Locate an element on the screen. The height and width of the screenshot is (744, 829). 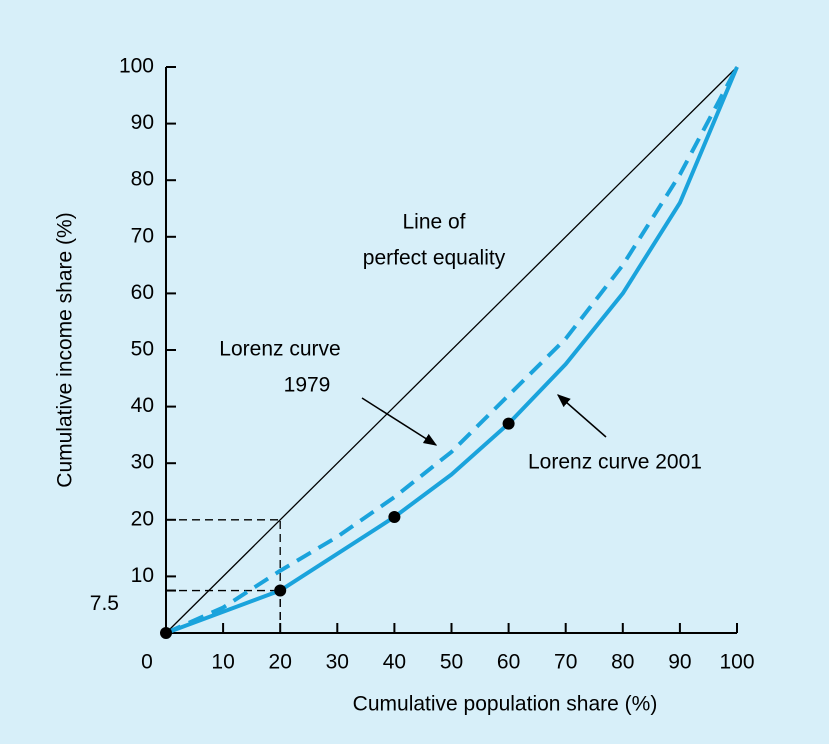
x-tick-label: 30 is located at coordinates (337, 662).